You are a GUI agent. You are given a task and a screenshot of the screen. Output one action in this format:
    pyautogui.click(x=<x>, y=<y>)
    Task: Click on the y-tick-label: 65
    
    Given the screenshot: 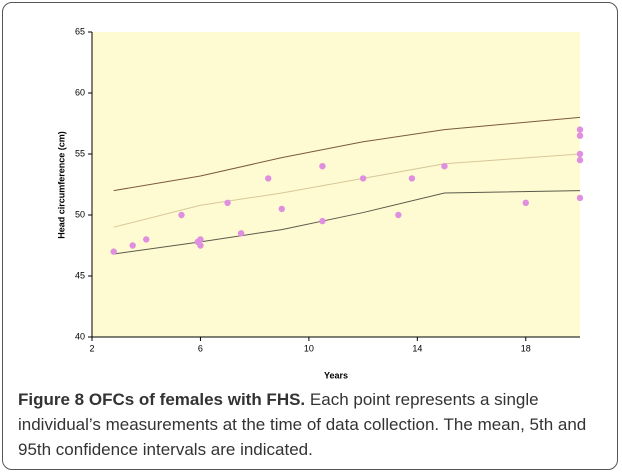 What is the action you would take?
    pyautogui.click(x=80, y=31)
    